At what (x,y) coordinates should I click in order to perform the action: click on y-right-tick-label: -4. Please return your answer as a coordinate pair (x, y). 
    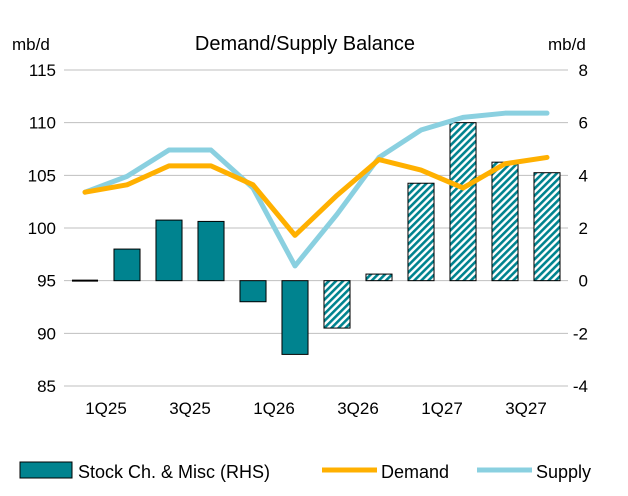
    Looking at the image, I should click on (580, 386).